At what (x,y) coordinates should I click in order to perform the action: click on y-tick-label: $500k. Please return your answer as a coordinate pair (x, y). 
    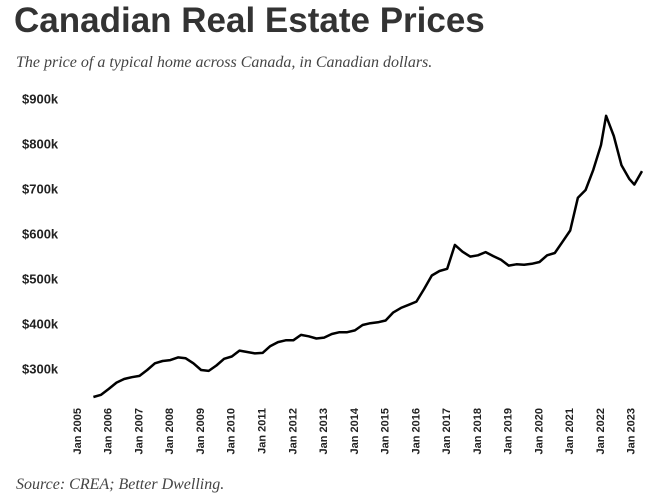
    Looking at the image, I should click on (40, 278).